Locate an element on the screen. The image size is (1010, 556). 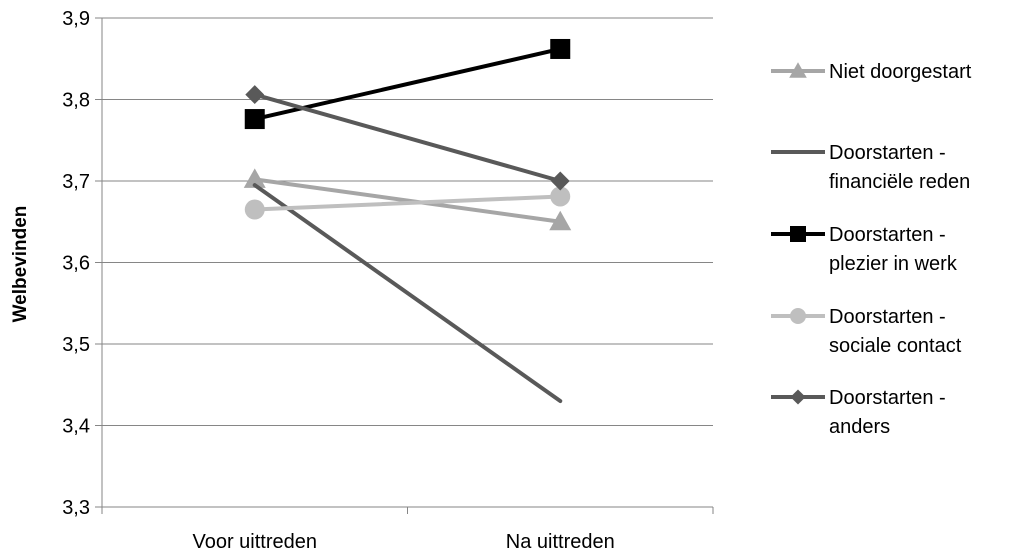
legend-item: Doorstarten -plezier in werk is located at coordinates (864, 249).